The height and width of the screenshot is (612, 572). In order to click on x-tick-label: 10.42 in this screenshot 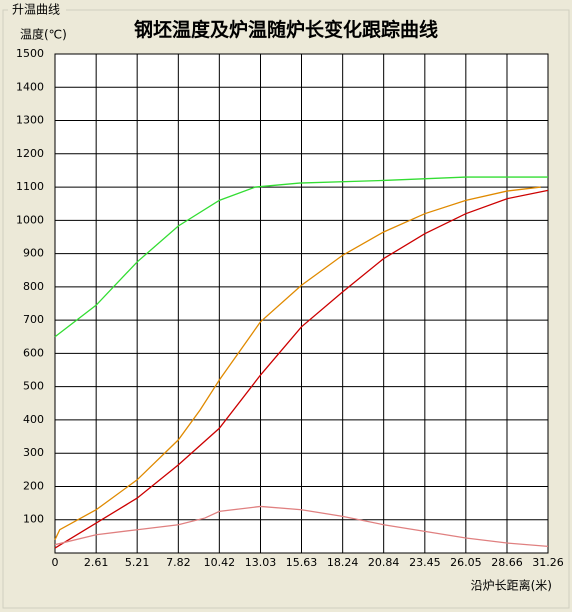, I will do `click(220, 562)`.